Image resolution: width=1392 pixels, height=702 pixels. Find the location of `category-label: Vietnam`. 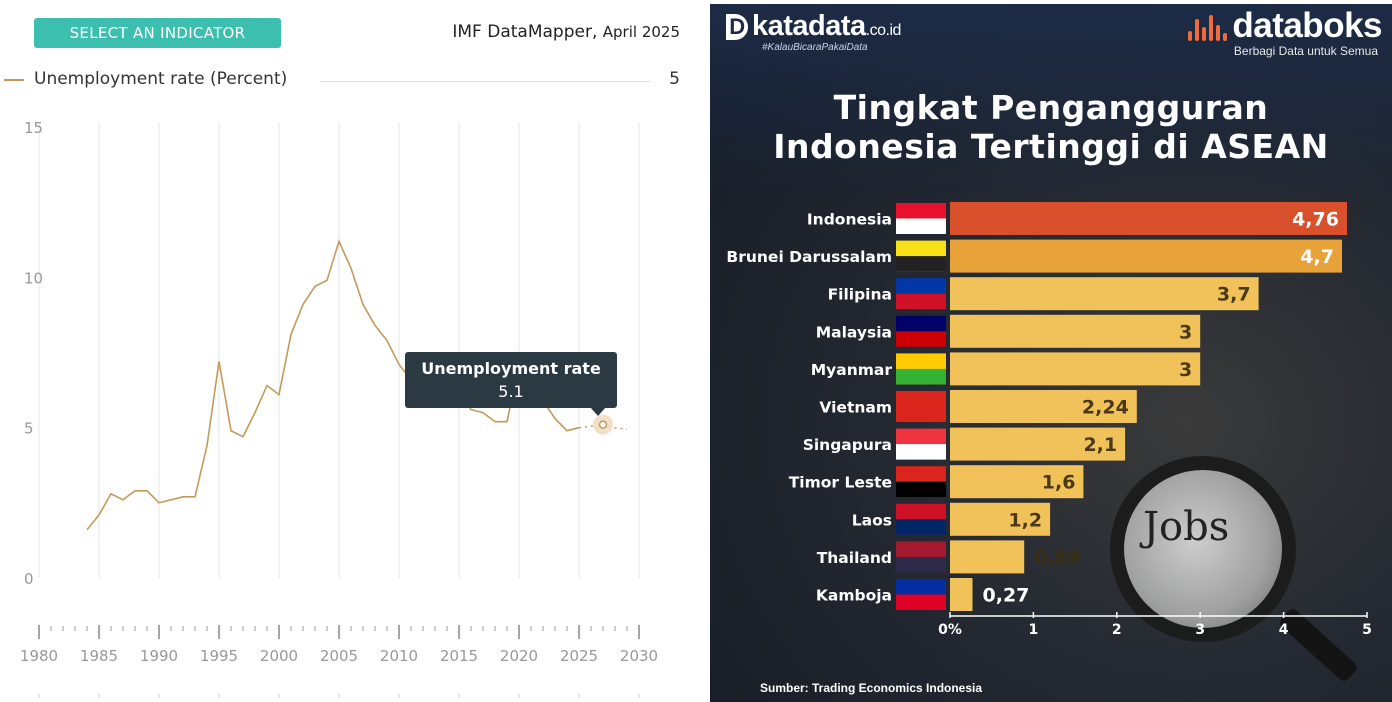

category-label: Vietnam is located at coordinates (855, 408).